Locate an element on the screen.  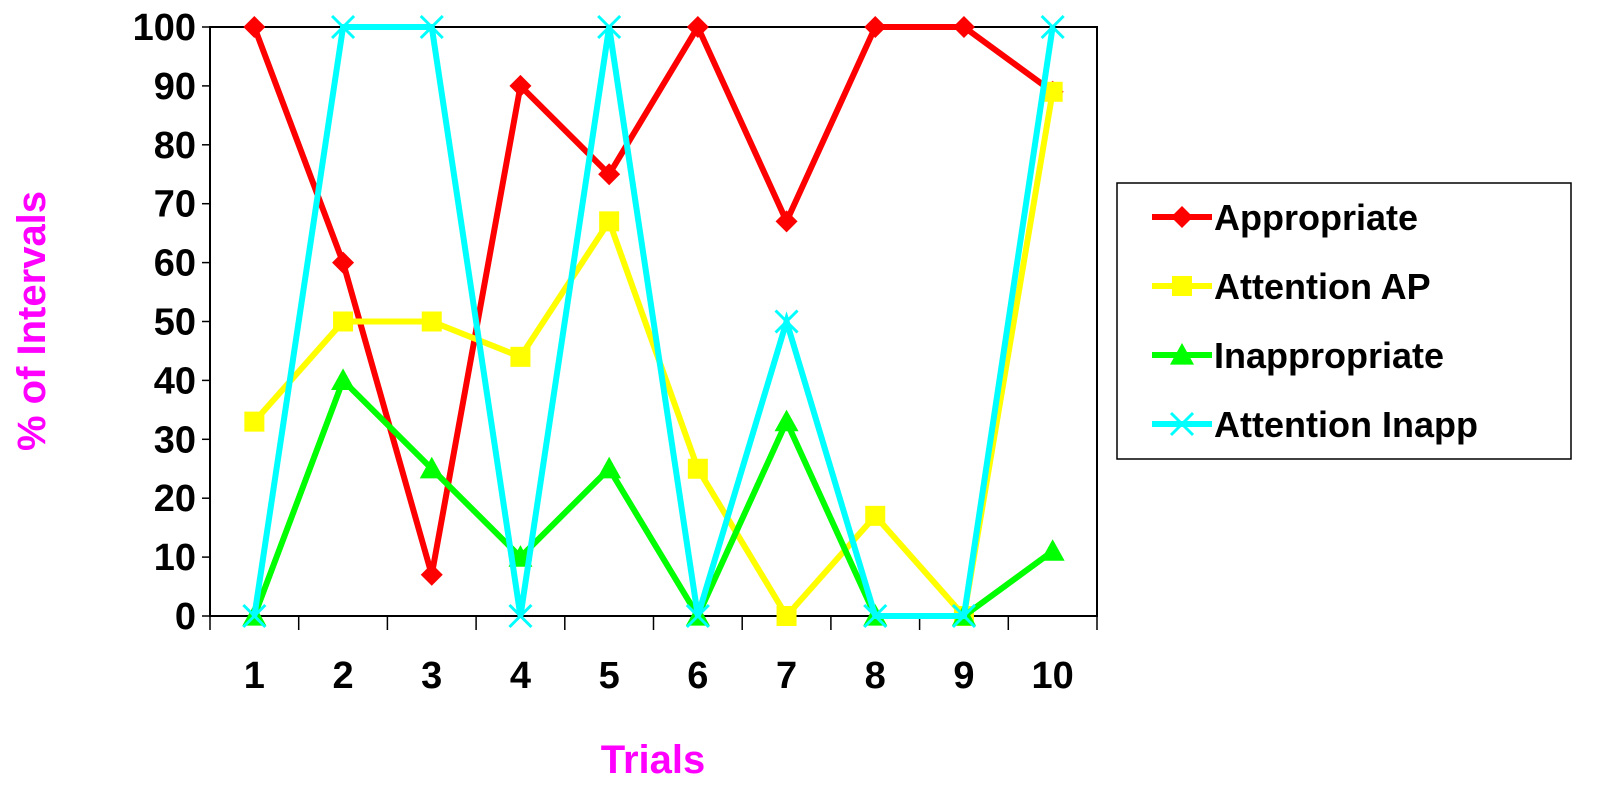
legend-item: Inappropriate is located at coordinates (1298, 355).